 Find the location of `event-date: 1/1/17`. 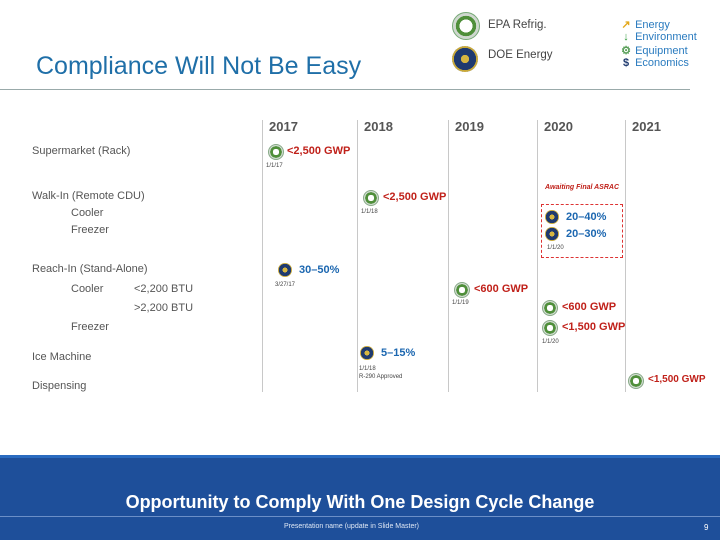

event-date: 1/1/17 is located at coordinates (274, 166).